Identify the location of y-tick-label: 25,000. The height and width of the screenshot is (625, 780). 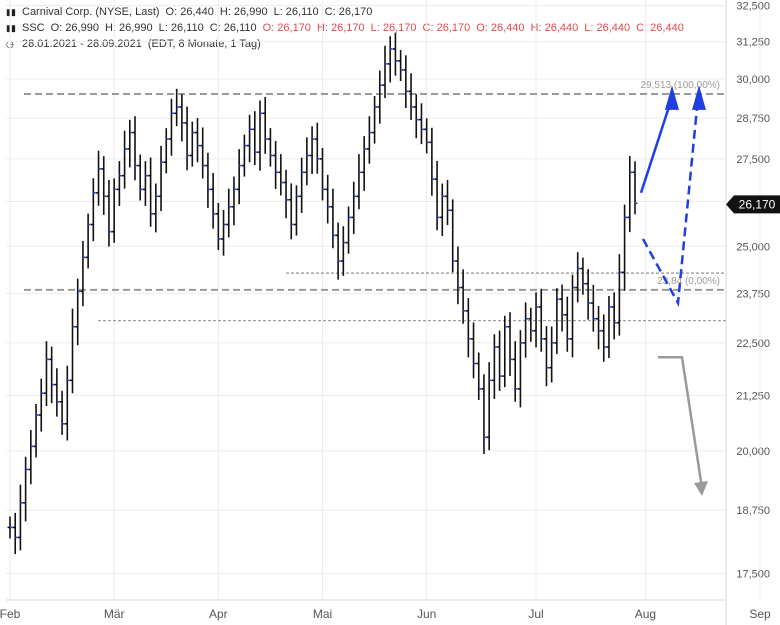
(753, 247).